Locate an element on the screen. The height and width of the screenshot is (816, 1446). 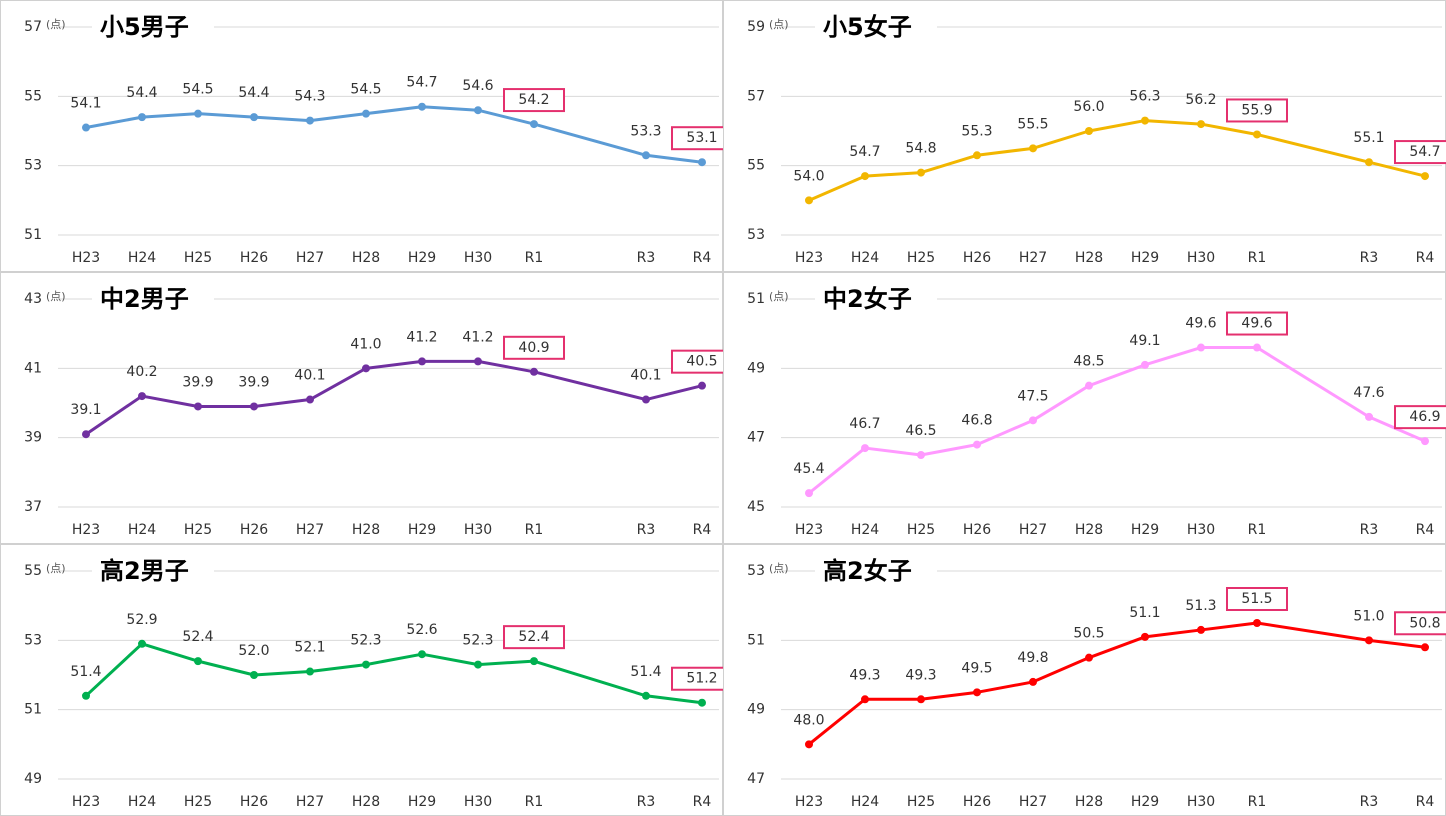
value-label: 46.5 is located at coordinates (920, 431).